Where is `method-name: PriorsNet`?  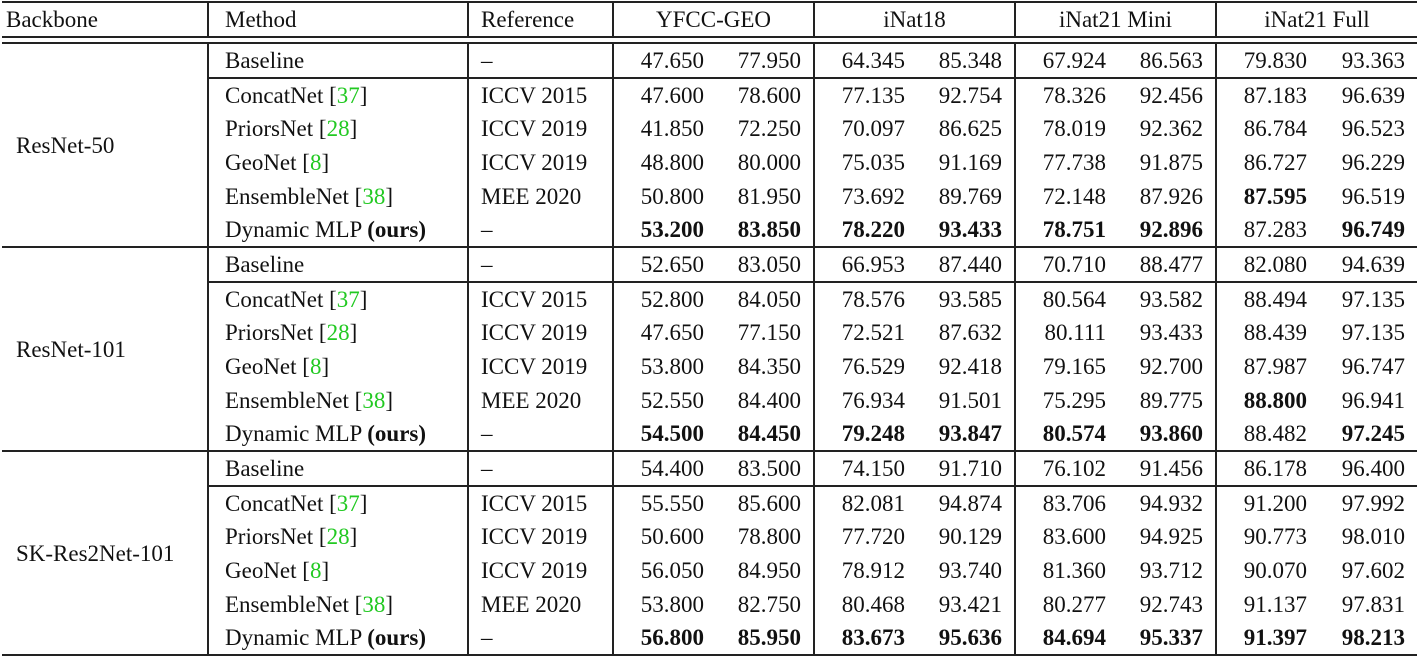 method-name: PriorsNet is located at coordinates (272, 537).